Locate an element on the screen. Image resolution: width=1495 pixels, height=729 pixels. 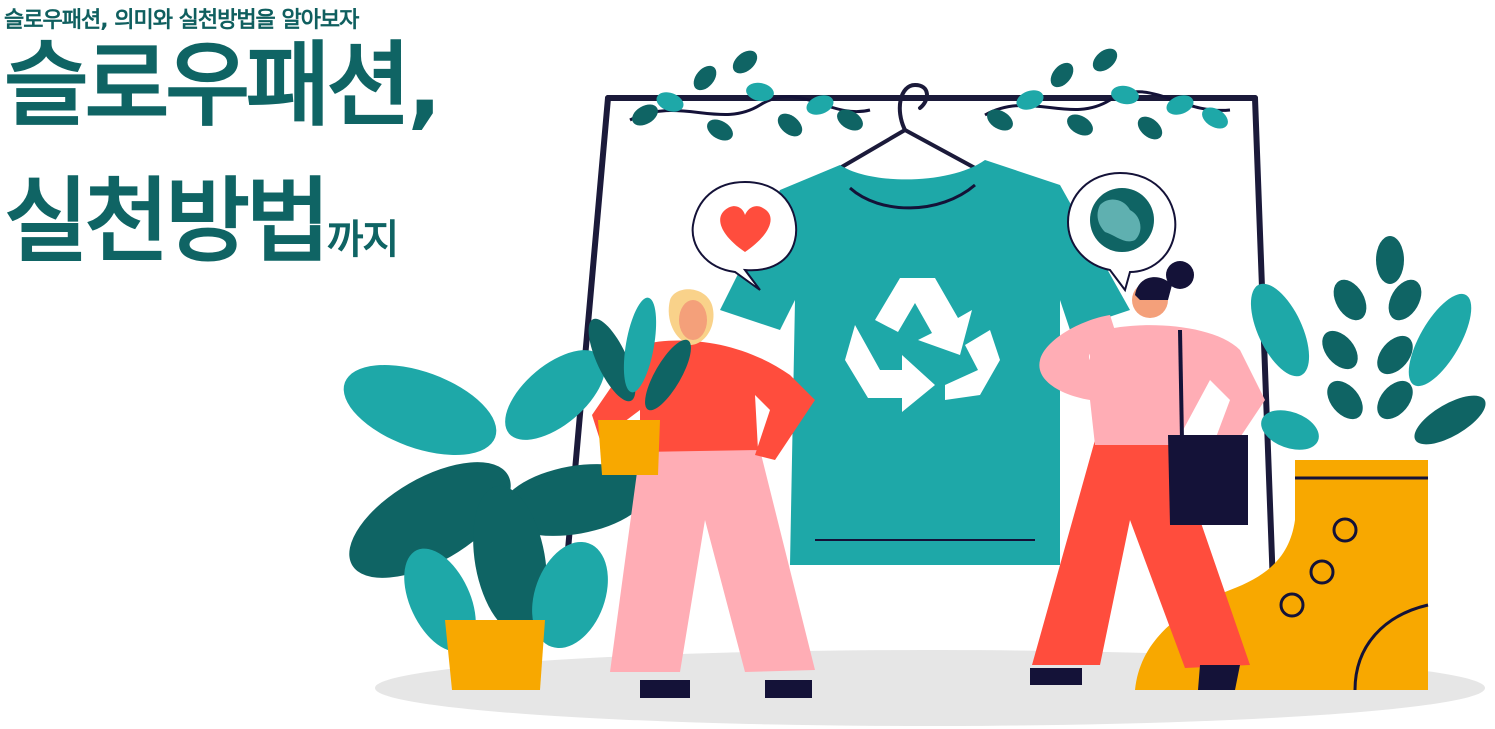
vine-left is located at coordinates (750, 95).